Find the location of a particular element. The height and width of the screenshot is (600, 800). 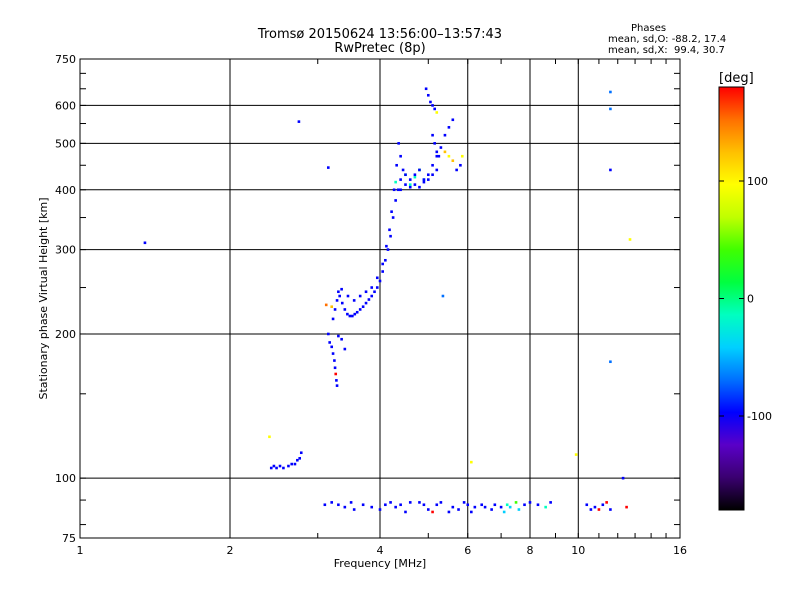

colorbar-tick-label: 0 is located at coordinates (750, 299).